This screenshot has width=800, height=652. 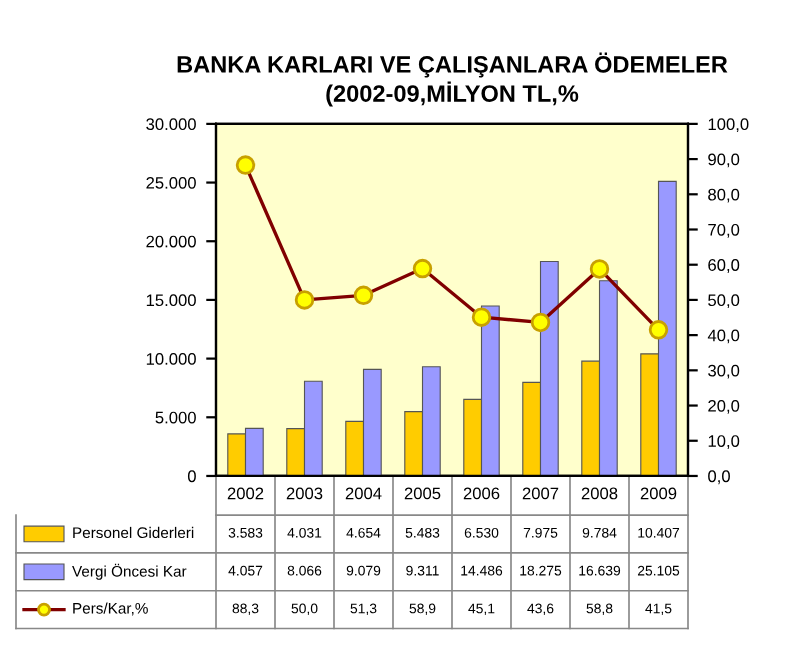 What do you see at coordinates (171, 182) in the screenshot?
I see `y-tick-label: 25.000` at bounding box center [171, 182].